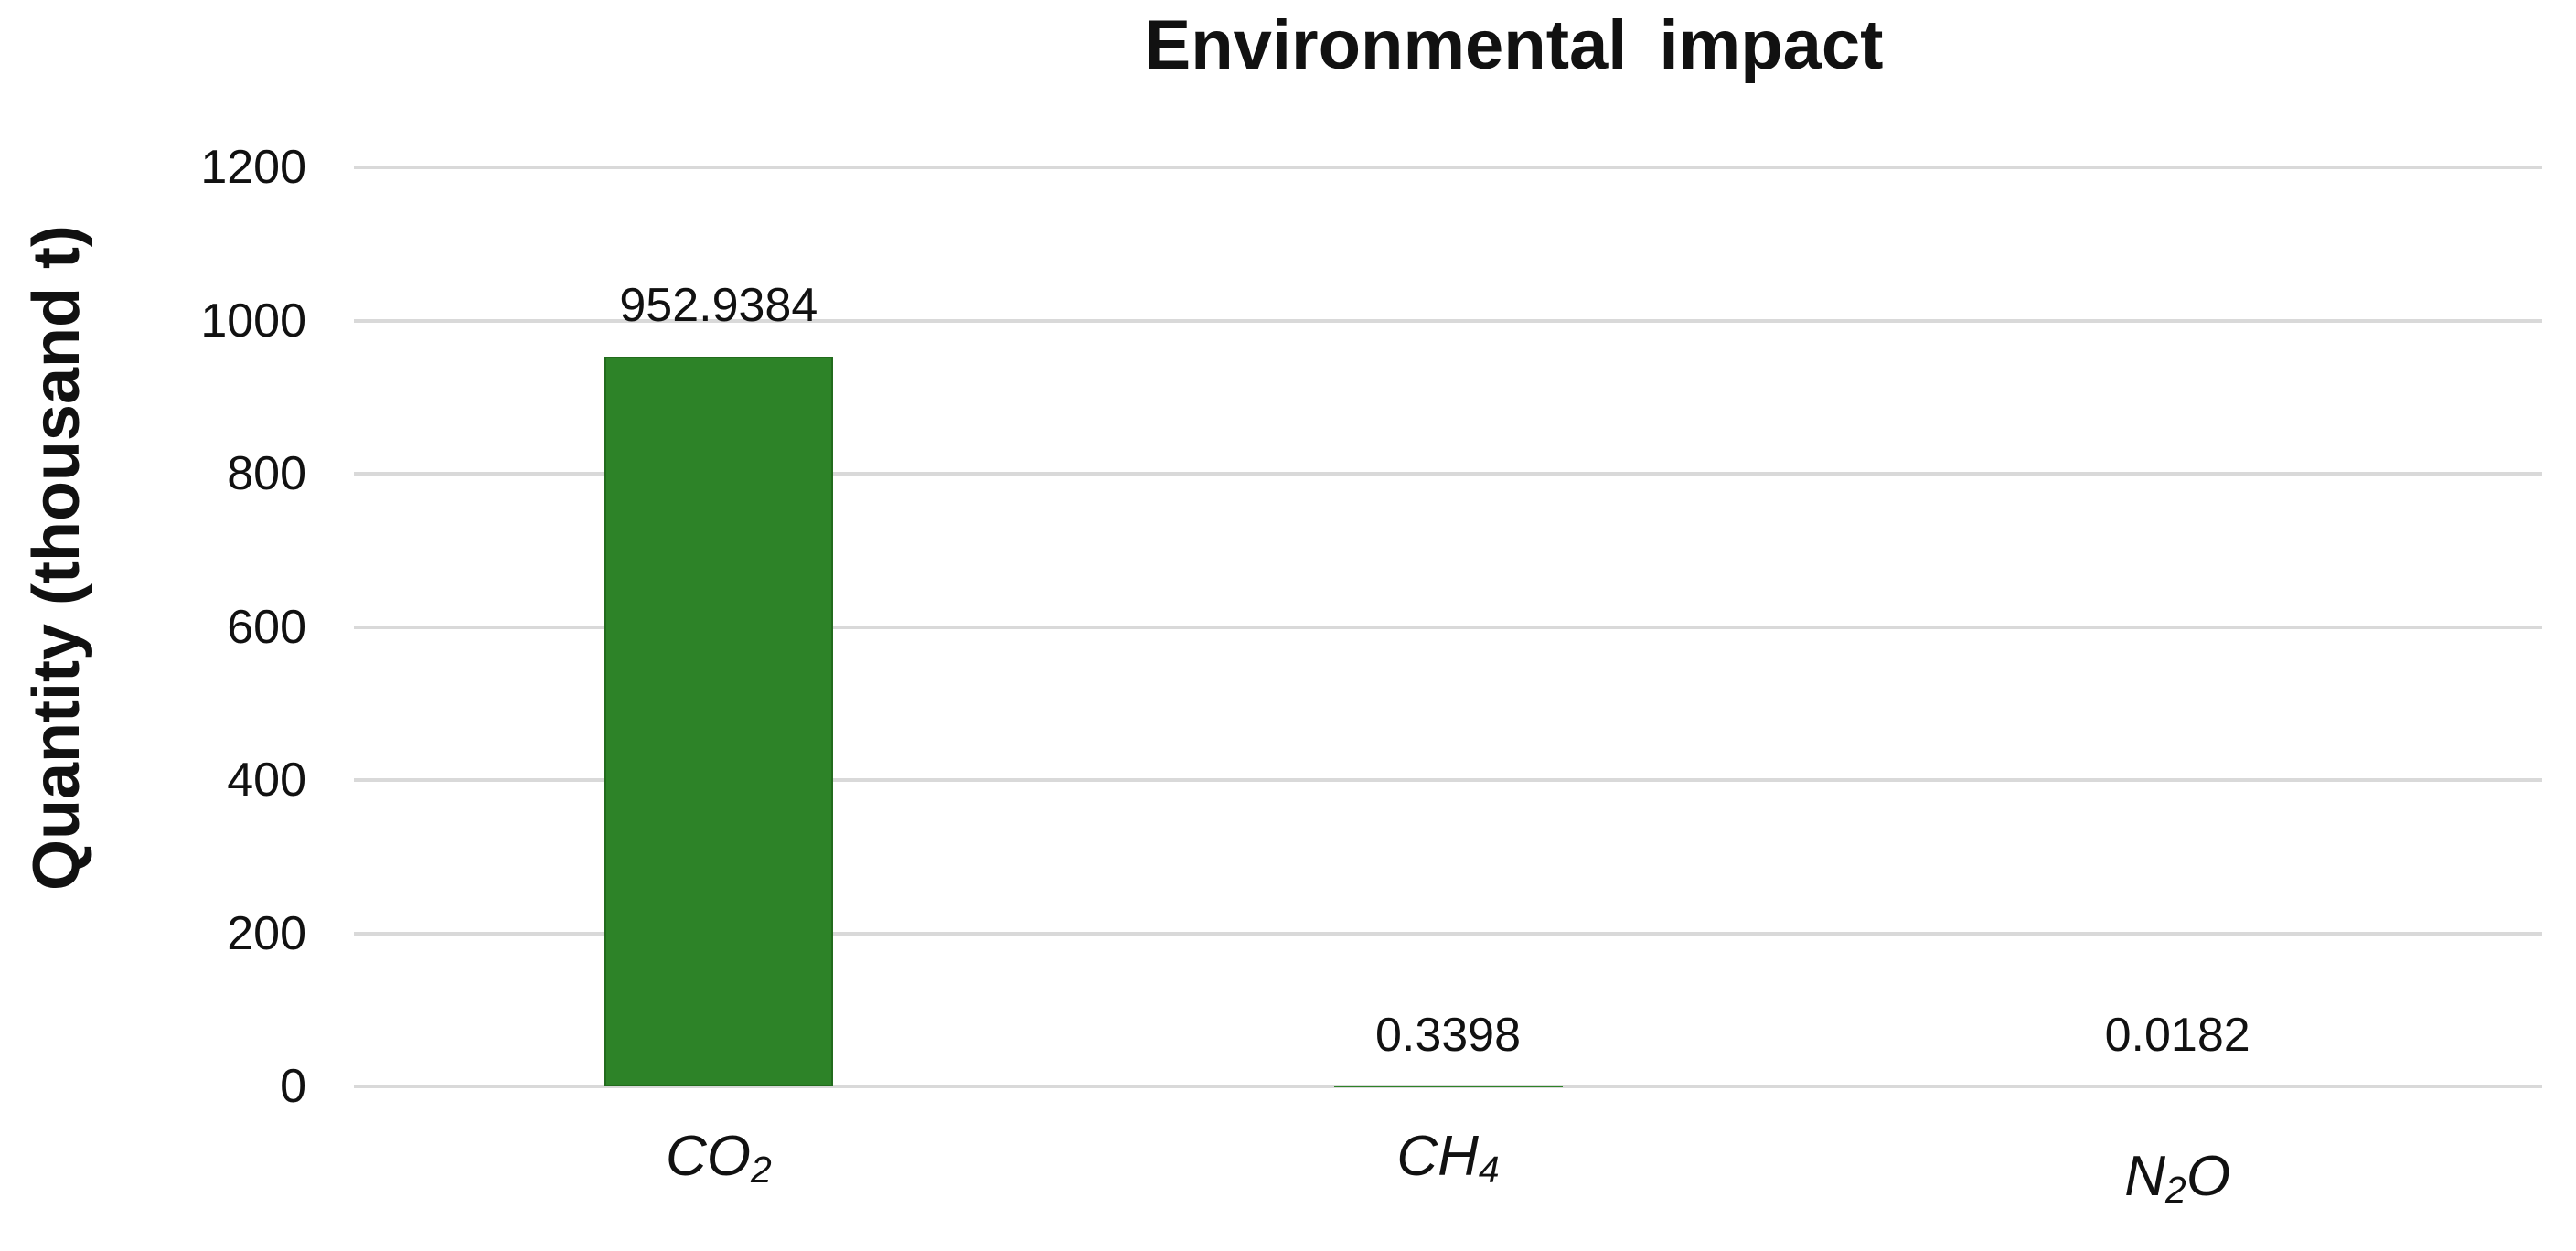  Describe the element at coordinates (293, 1086) in the screenshot. I see `y-tick-label: 0` at that location.